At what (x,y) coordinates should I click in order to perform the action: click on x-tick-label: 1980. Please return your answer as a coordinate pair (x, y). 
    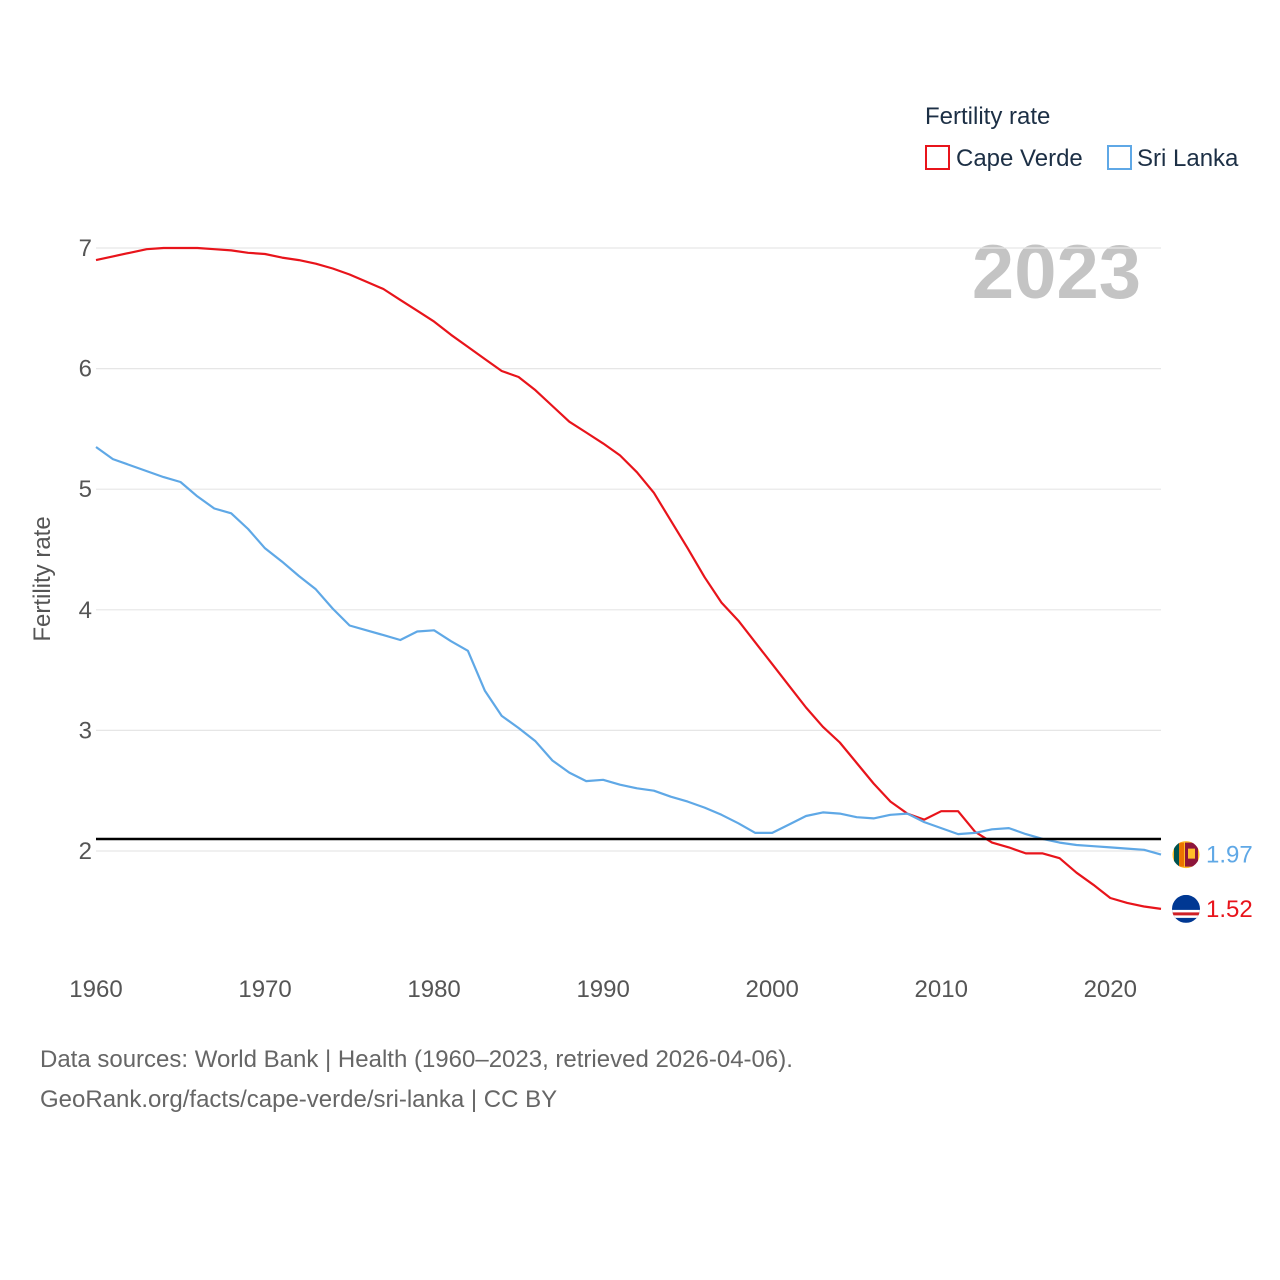
    Looking at the image, I should click on (433, 989).